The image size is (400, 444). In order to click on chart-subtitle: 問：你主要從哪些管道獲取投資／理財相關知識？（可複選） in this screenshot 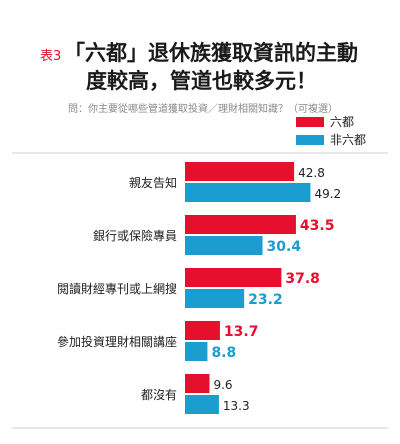, I will do `click(203, 108)`.